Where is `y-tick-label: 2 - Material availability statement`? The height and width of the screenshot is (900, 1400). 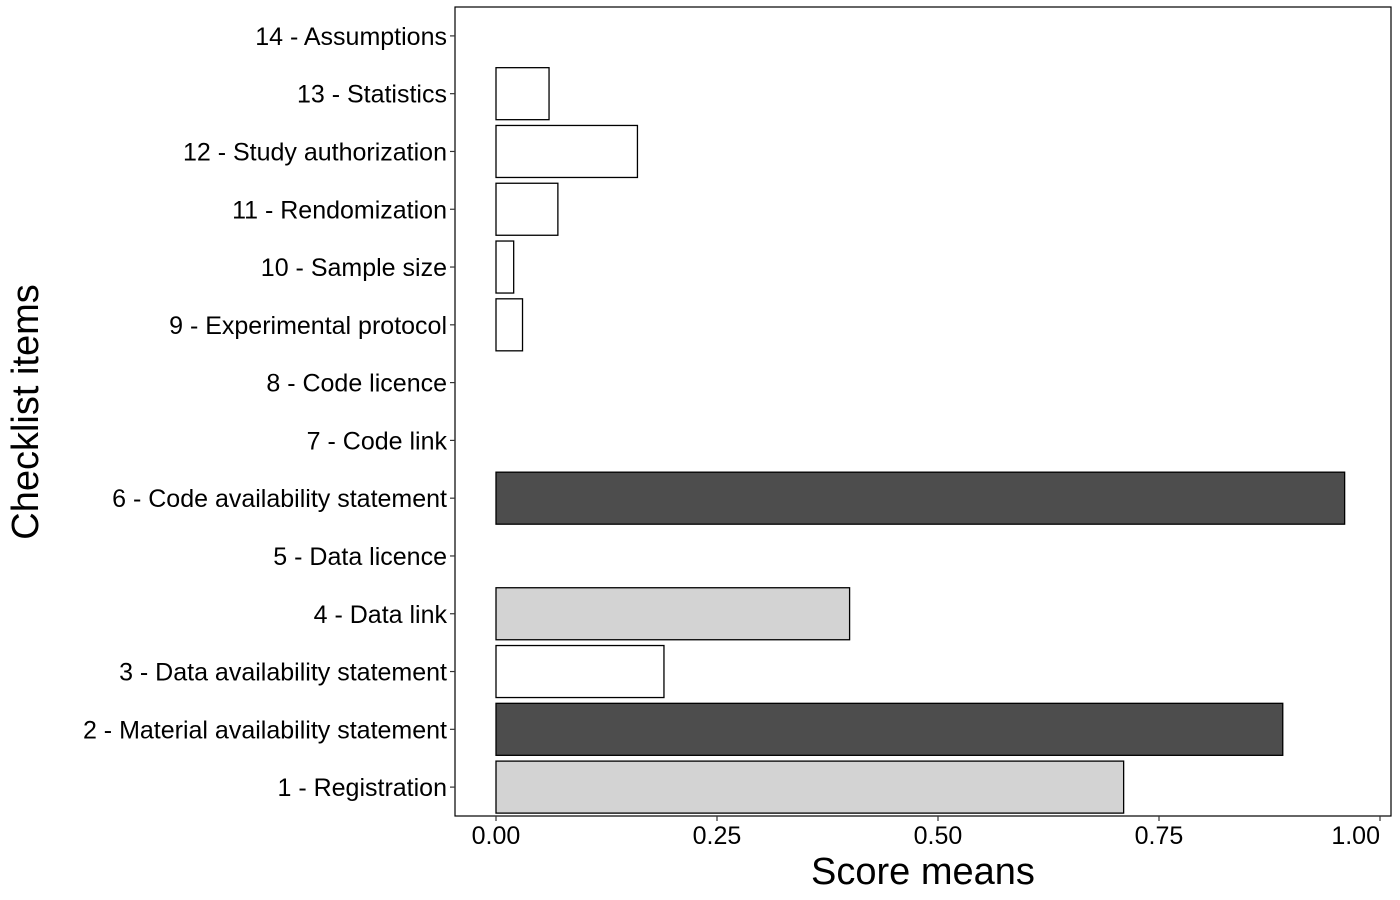
y-tick-label: 2 - Material availability statement is located at coordinates (265, 730).